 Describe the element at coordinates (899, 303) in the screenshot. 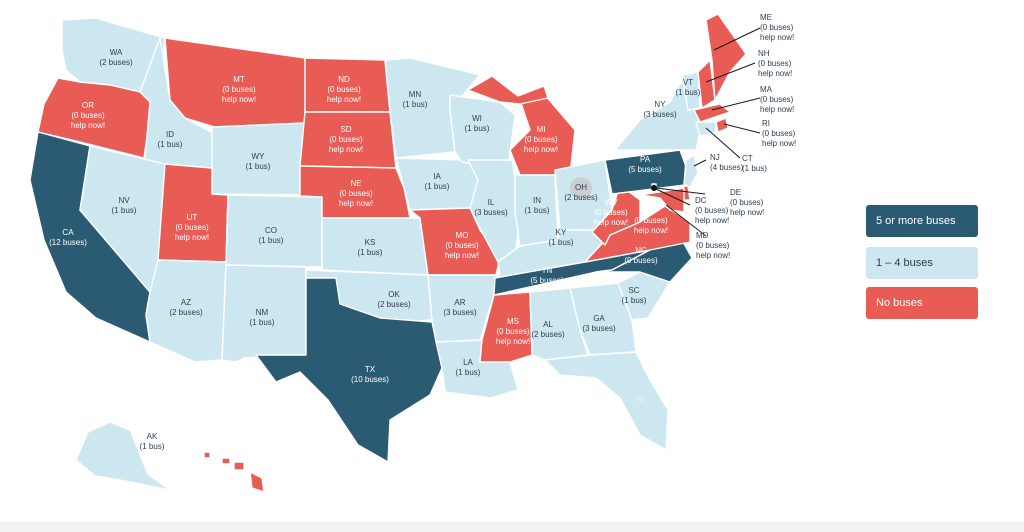

I see `legend-label: No buses` at that location.